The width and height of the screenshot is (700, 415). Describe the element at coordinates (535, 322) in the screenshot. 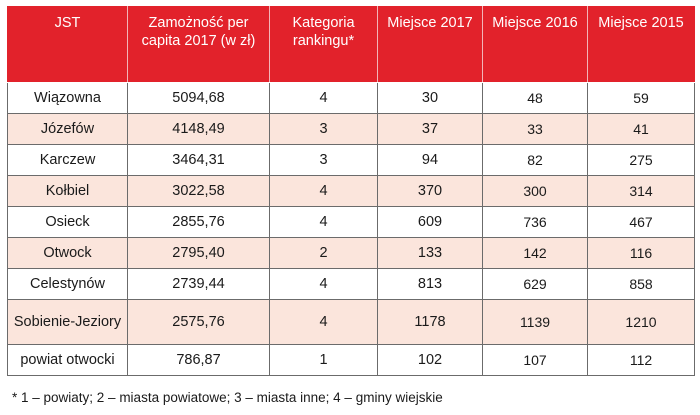

I see `cell-place-2016: 1139` at that location.